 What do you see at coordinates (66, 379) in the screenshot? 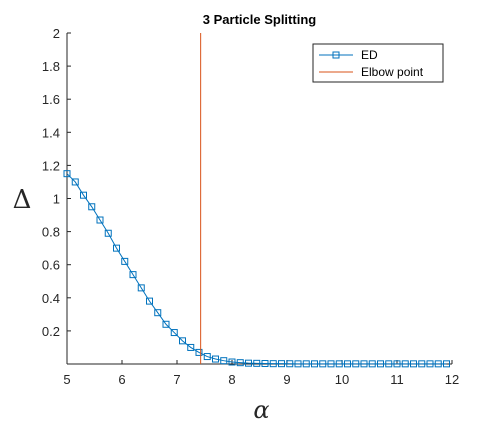
I see `x-tick-label: 5` at bounding box center [66, 379].